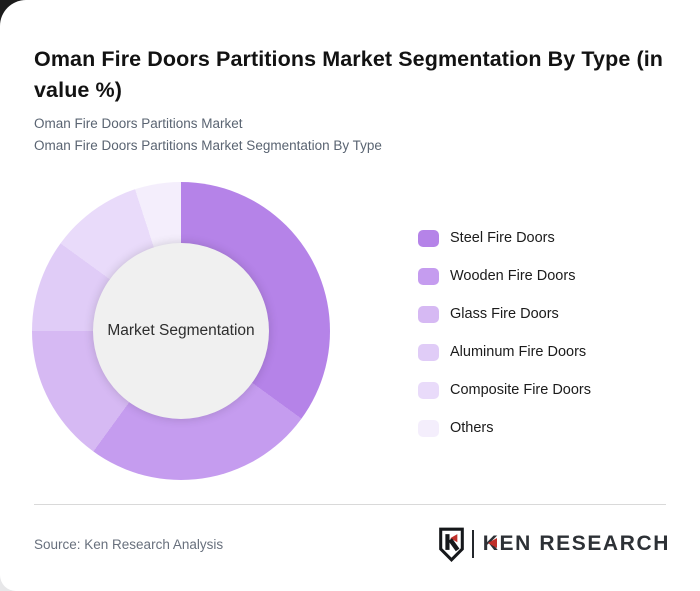 This screenshot has width=700, height=591. I want to click on legend-item: Wooden Fire Doors, so click(504, 276).